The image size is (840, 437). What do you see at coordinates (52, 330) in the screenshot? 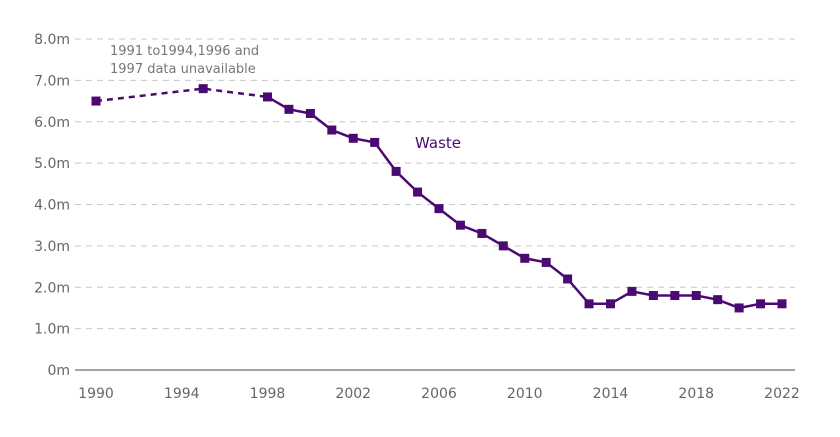
I see `y-tick-label: 1.0m` at bounding box center [52, 330].